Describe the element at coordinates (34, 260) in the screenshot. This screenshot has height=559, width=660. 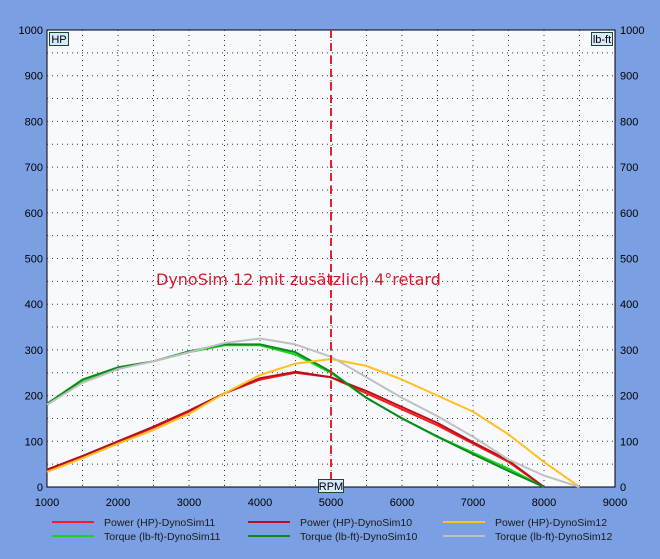
I see `y-left-tick-label: 500` at that location.